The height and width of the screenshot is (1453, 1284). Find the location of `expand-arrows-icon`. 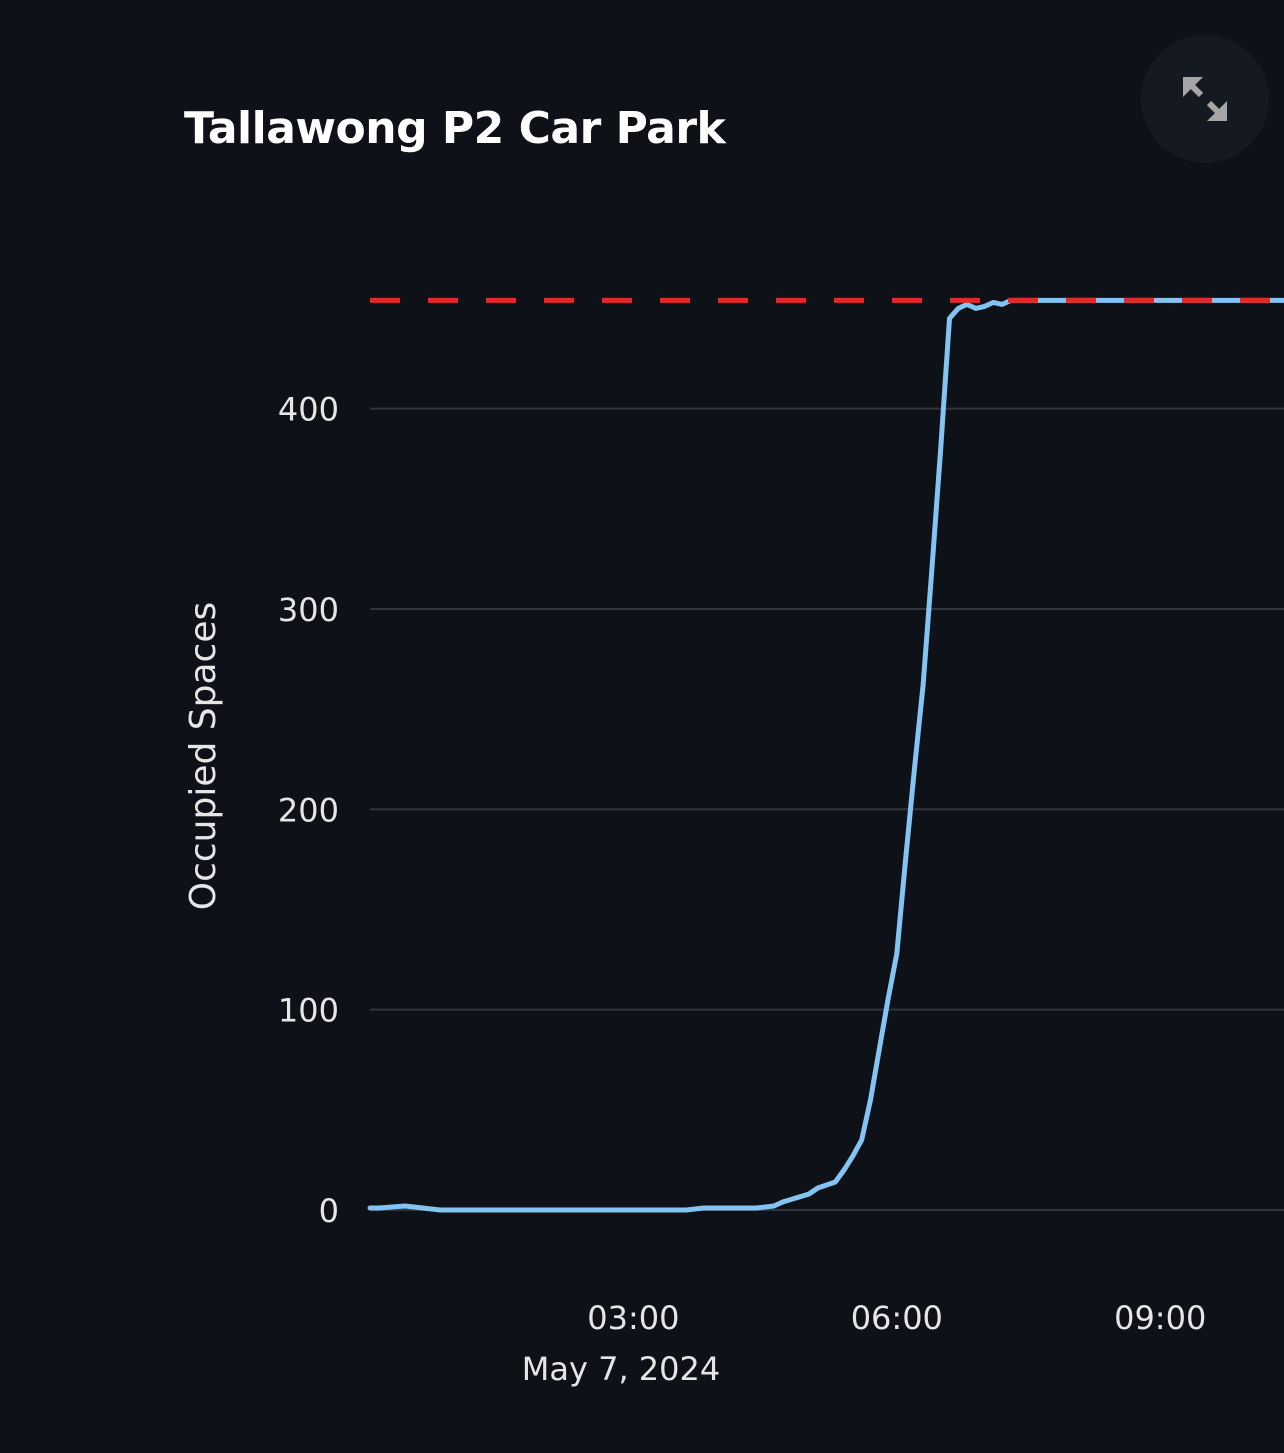

expand-arrows-icon is located at coordinates (1205, 99).